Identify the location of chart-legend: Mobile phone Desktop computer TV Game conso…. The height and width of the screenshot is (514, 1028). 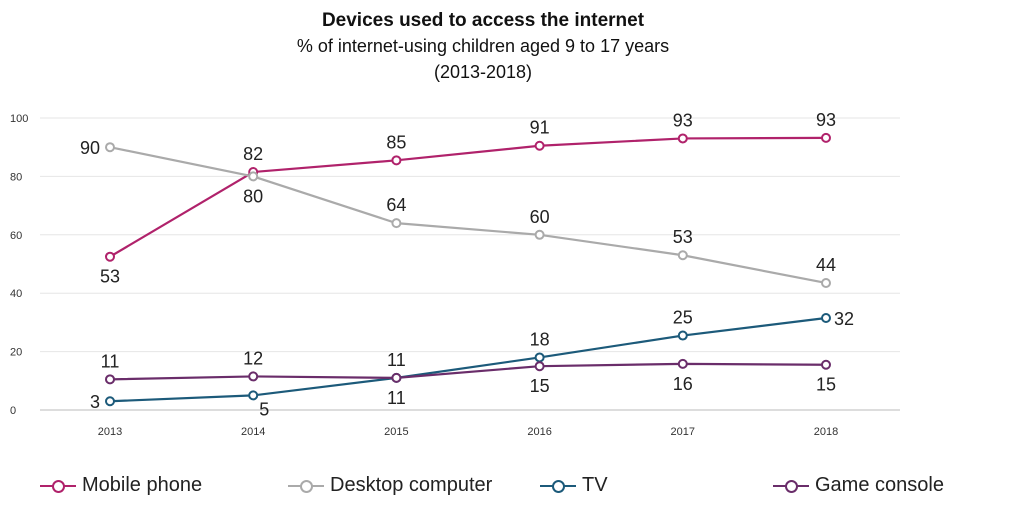
(514, 488).